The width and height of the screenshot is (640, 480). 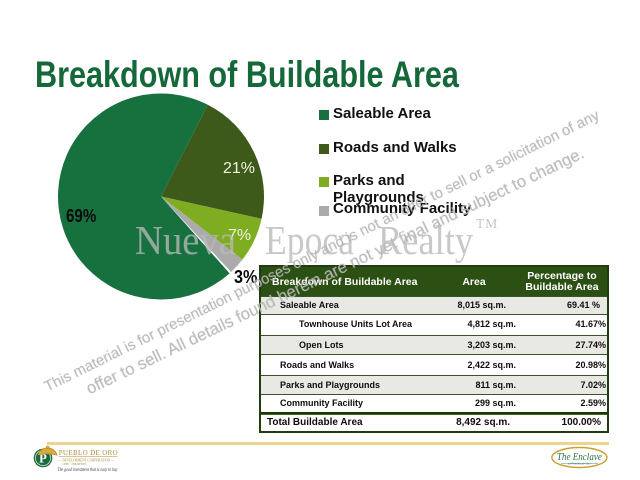 I want to click on svg-text:The good investment that is ea: The good investment that is easy to buy, so click(x=88, y=470).